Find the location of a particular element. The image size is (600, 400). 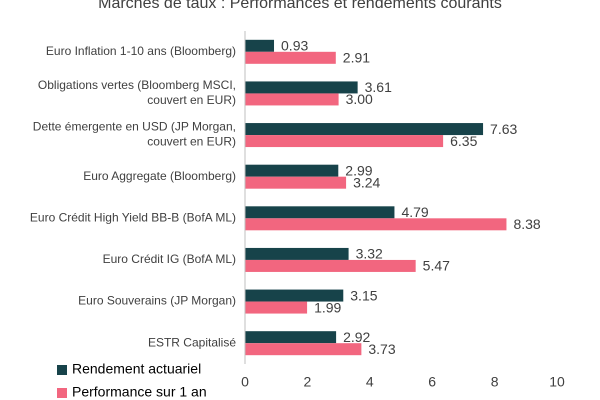

value-label: 0.93 is located at coordinates (294, 46).